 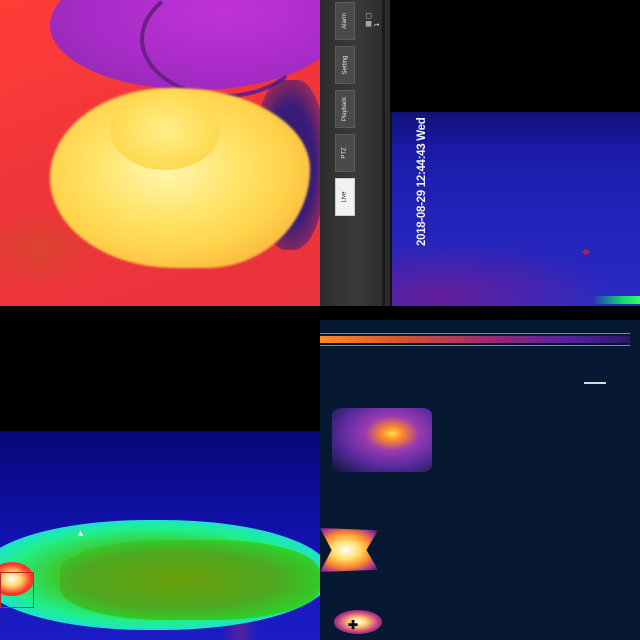 I want to click on menu-tabs: Alarm Setting Playback PTZ Live, so click(x=345, y=154).